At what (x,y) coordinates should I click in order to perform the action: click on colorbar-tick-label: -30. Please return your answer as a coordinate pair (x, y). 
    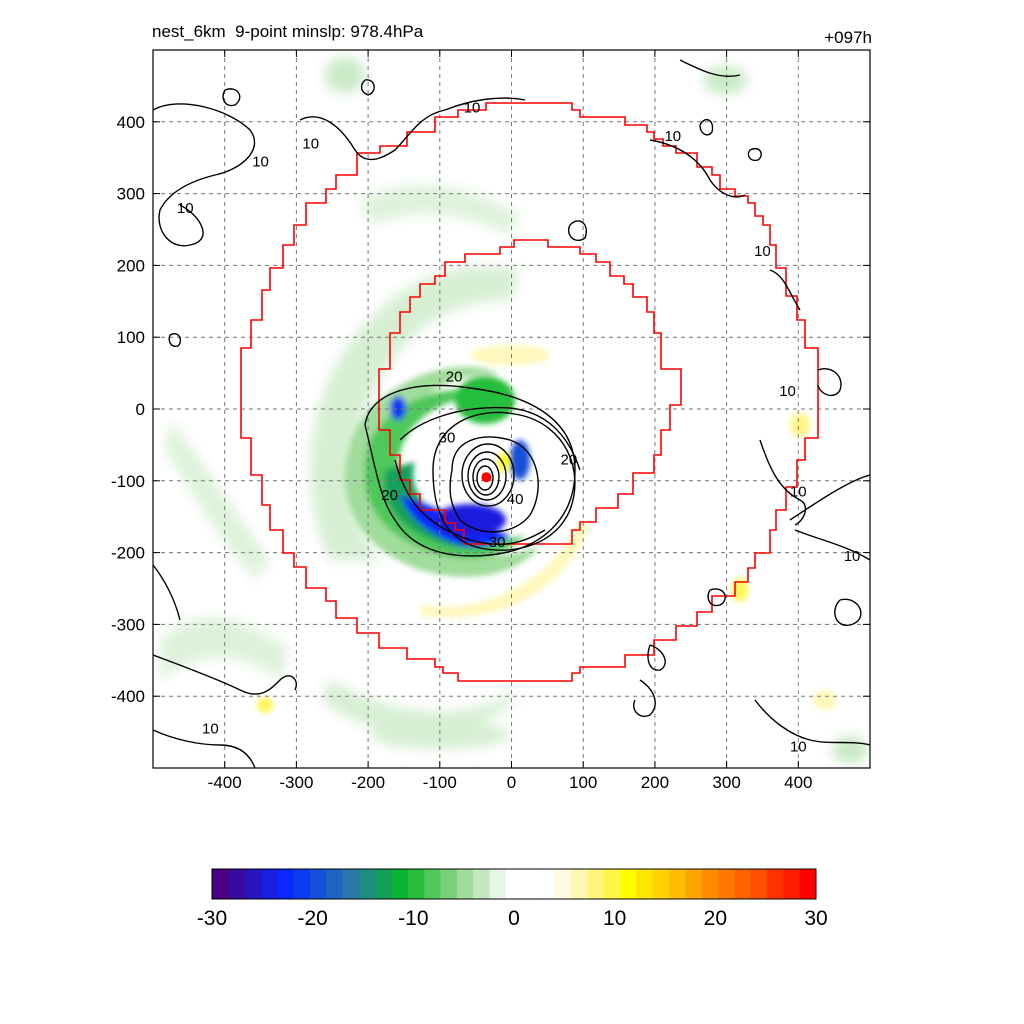
    Looking at the image, I should click on (212, 918).